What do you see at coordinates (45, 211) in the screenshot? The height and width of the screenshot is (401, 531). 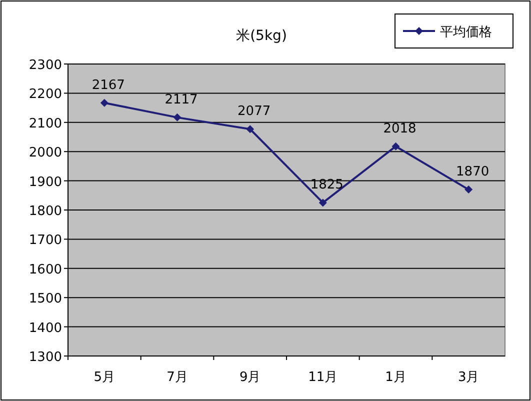 I see `y-tick-label: 1800` at bounding box center [45, 211].